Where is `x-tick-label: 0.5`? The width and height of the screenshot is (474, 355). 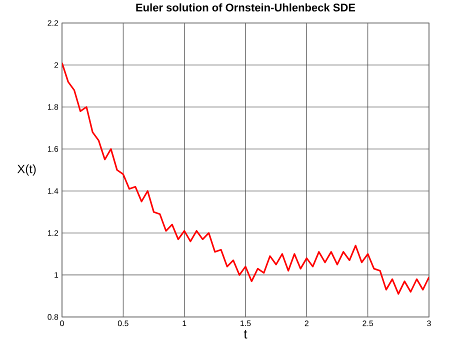
x-tick-label: 0.5 is located at coordinates (123, 323).